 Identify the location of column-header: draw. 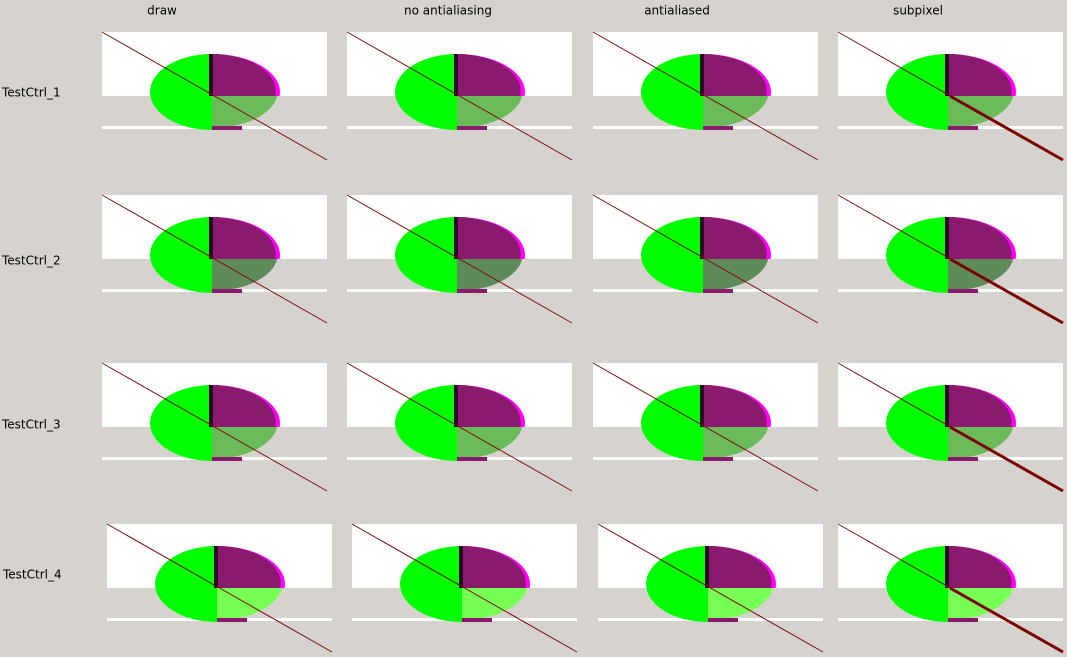
(162, 11).